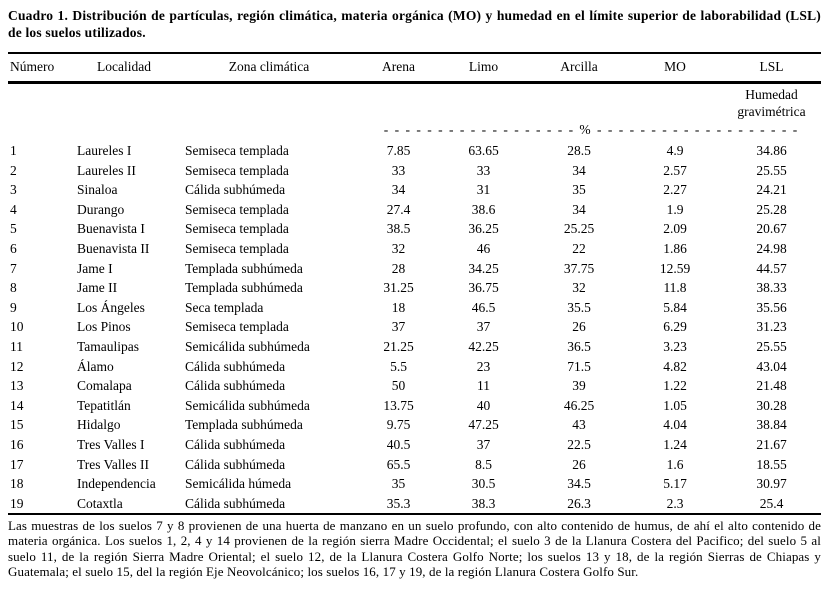 The width and height of the screenshot is (829, 594). I want to click on table-subheader-row: Humedad gravimétrica, so click(414, 102).